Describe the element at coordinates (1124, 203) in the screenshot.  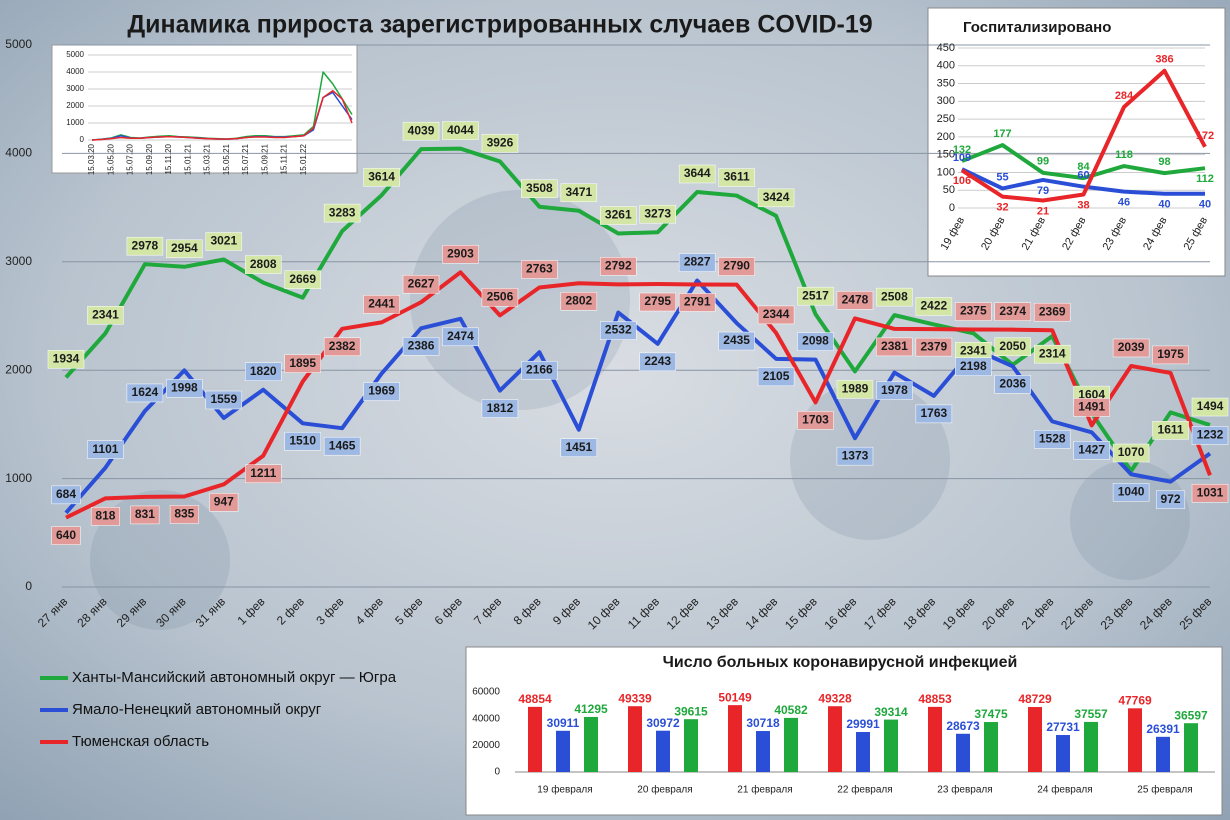
I see `data-label: 46` at that location.